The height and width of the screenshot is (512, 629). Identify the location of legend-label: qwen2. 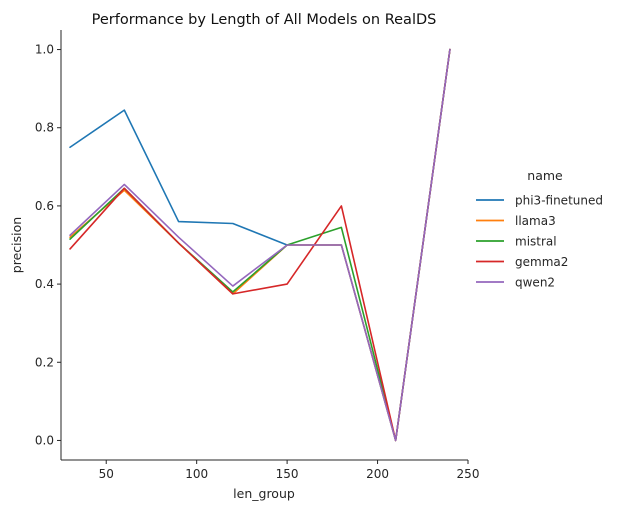
(535, 283).